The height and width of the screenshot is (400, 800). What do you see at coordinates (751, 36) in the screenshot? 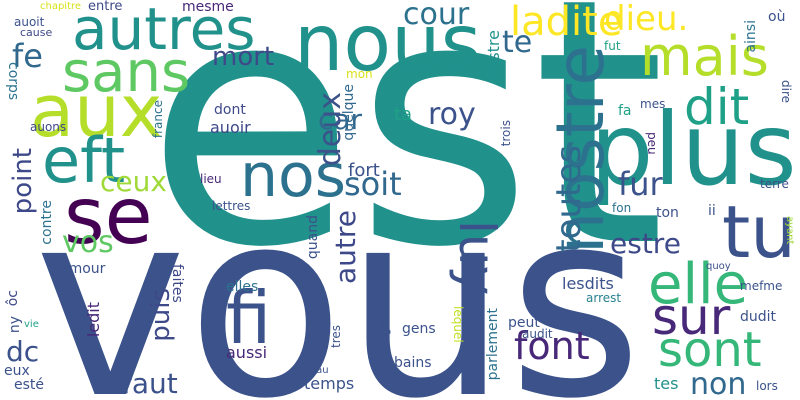
I see `word-ainsi: ainsi` at bounding box center [751, 36].